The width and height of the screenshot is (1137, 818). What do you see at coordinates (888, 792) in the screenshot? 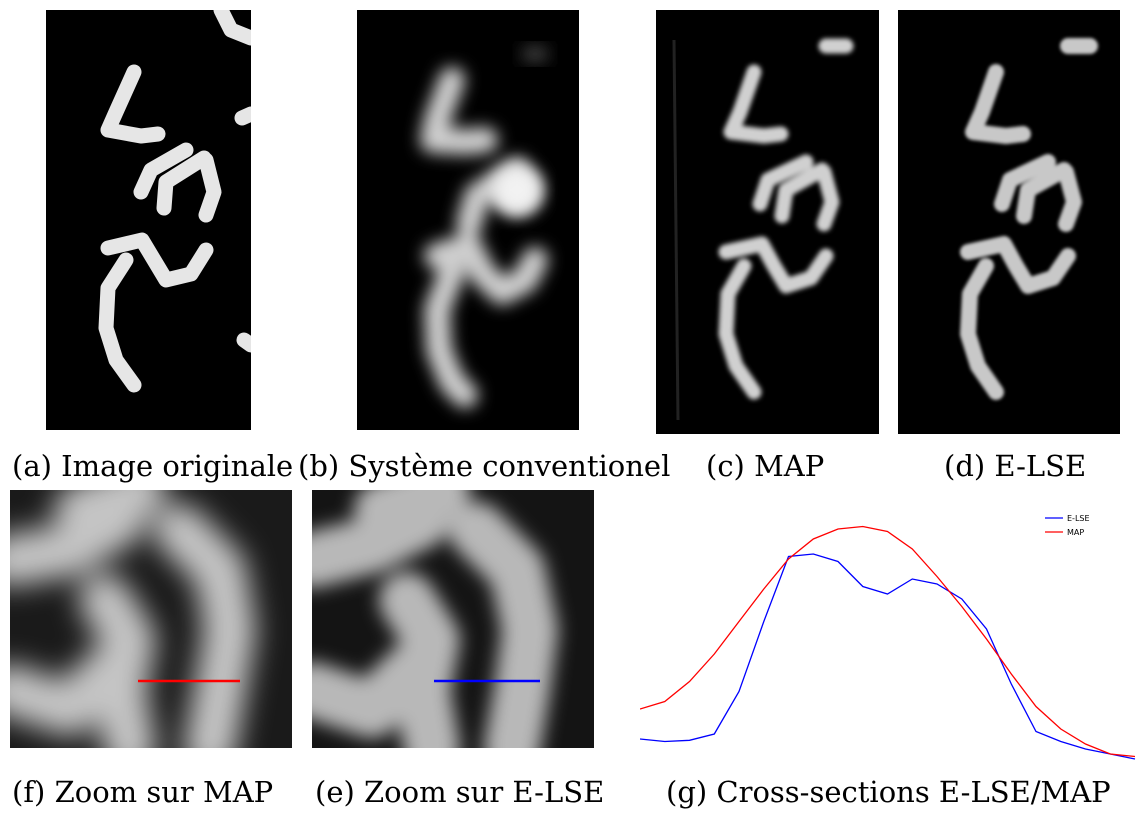
I see `caption-g: (g) Cross-sections E-LSE/MAP` at bounding box center [888, 792].